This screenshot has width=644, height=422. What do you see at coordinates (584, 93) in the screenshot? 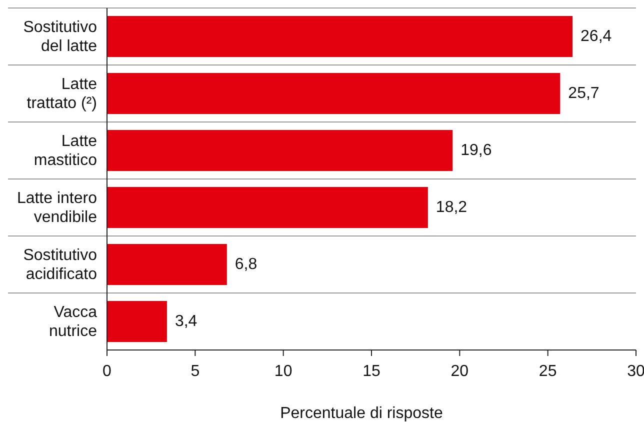
I see `data-label: 25,7` at bounding box center [584, 93].